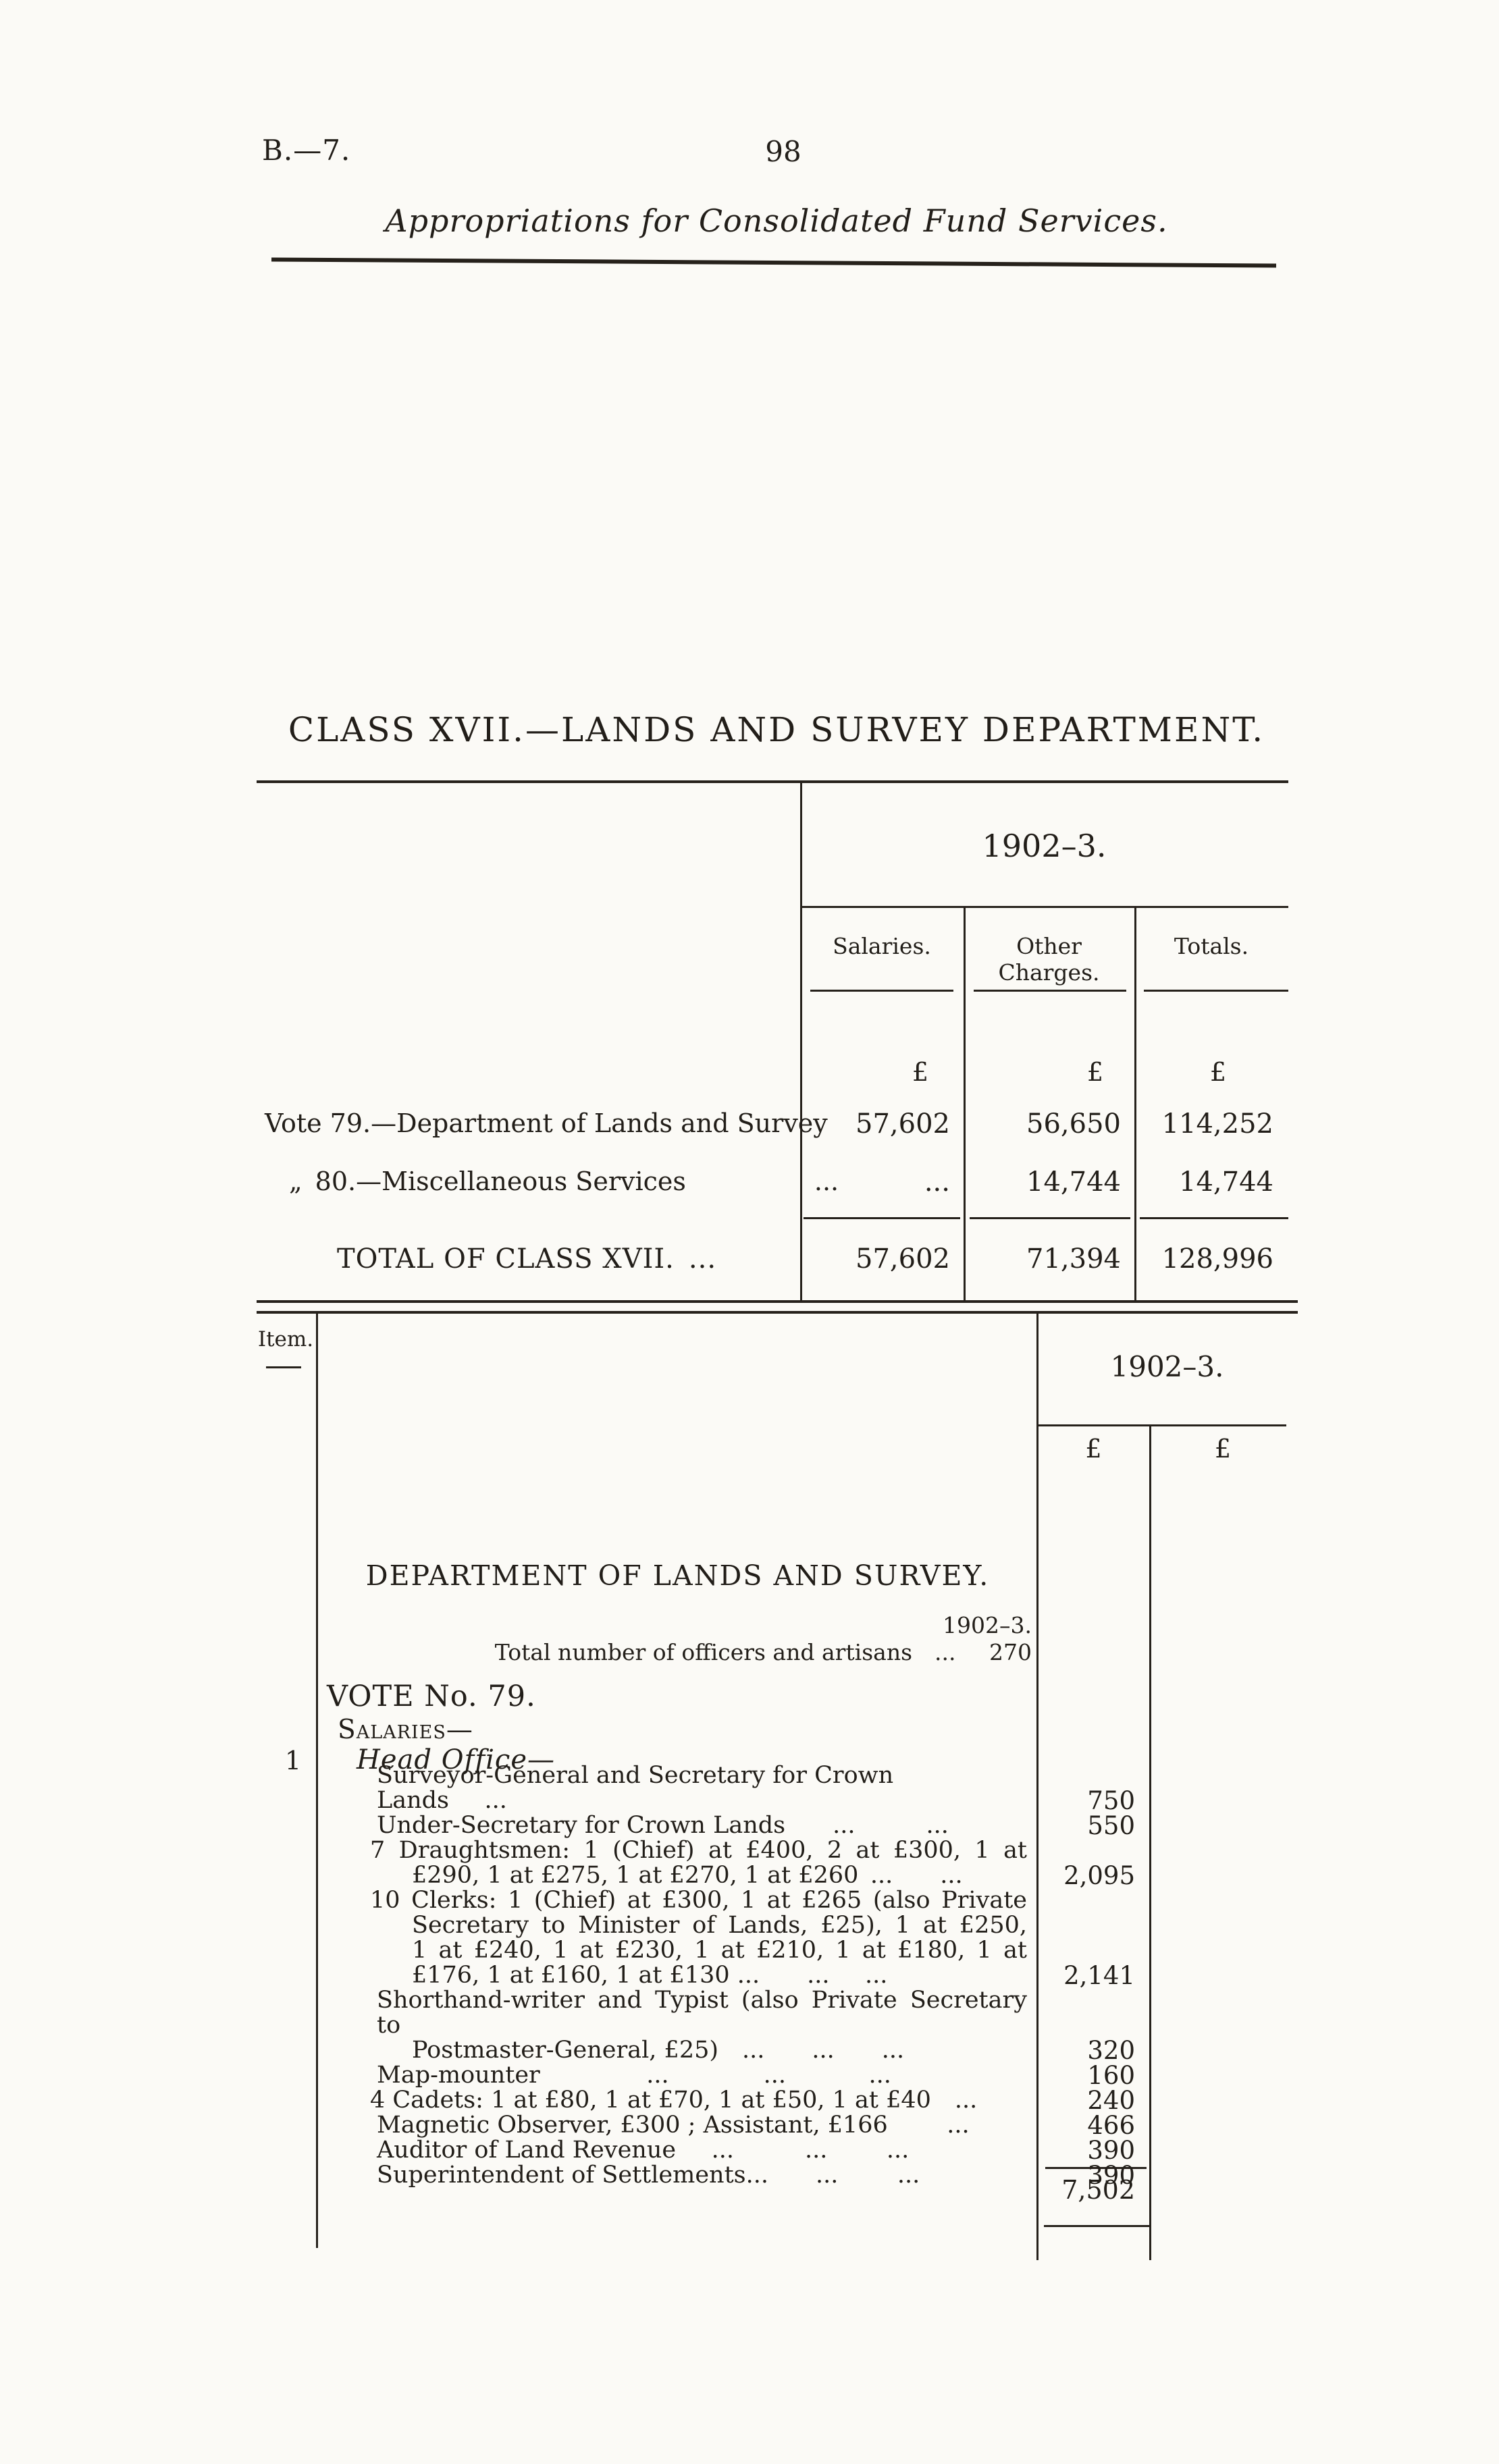 The height and width of the screenshot is (2464, 1499). What do you see at coordinates (882, 946) in the screenshot?
I see `salaries-column-header: Salaries.` at bounding box center [882, 946].